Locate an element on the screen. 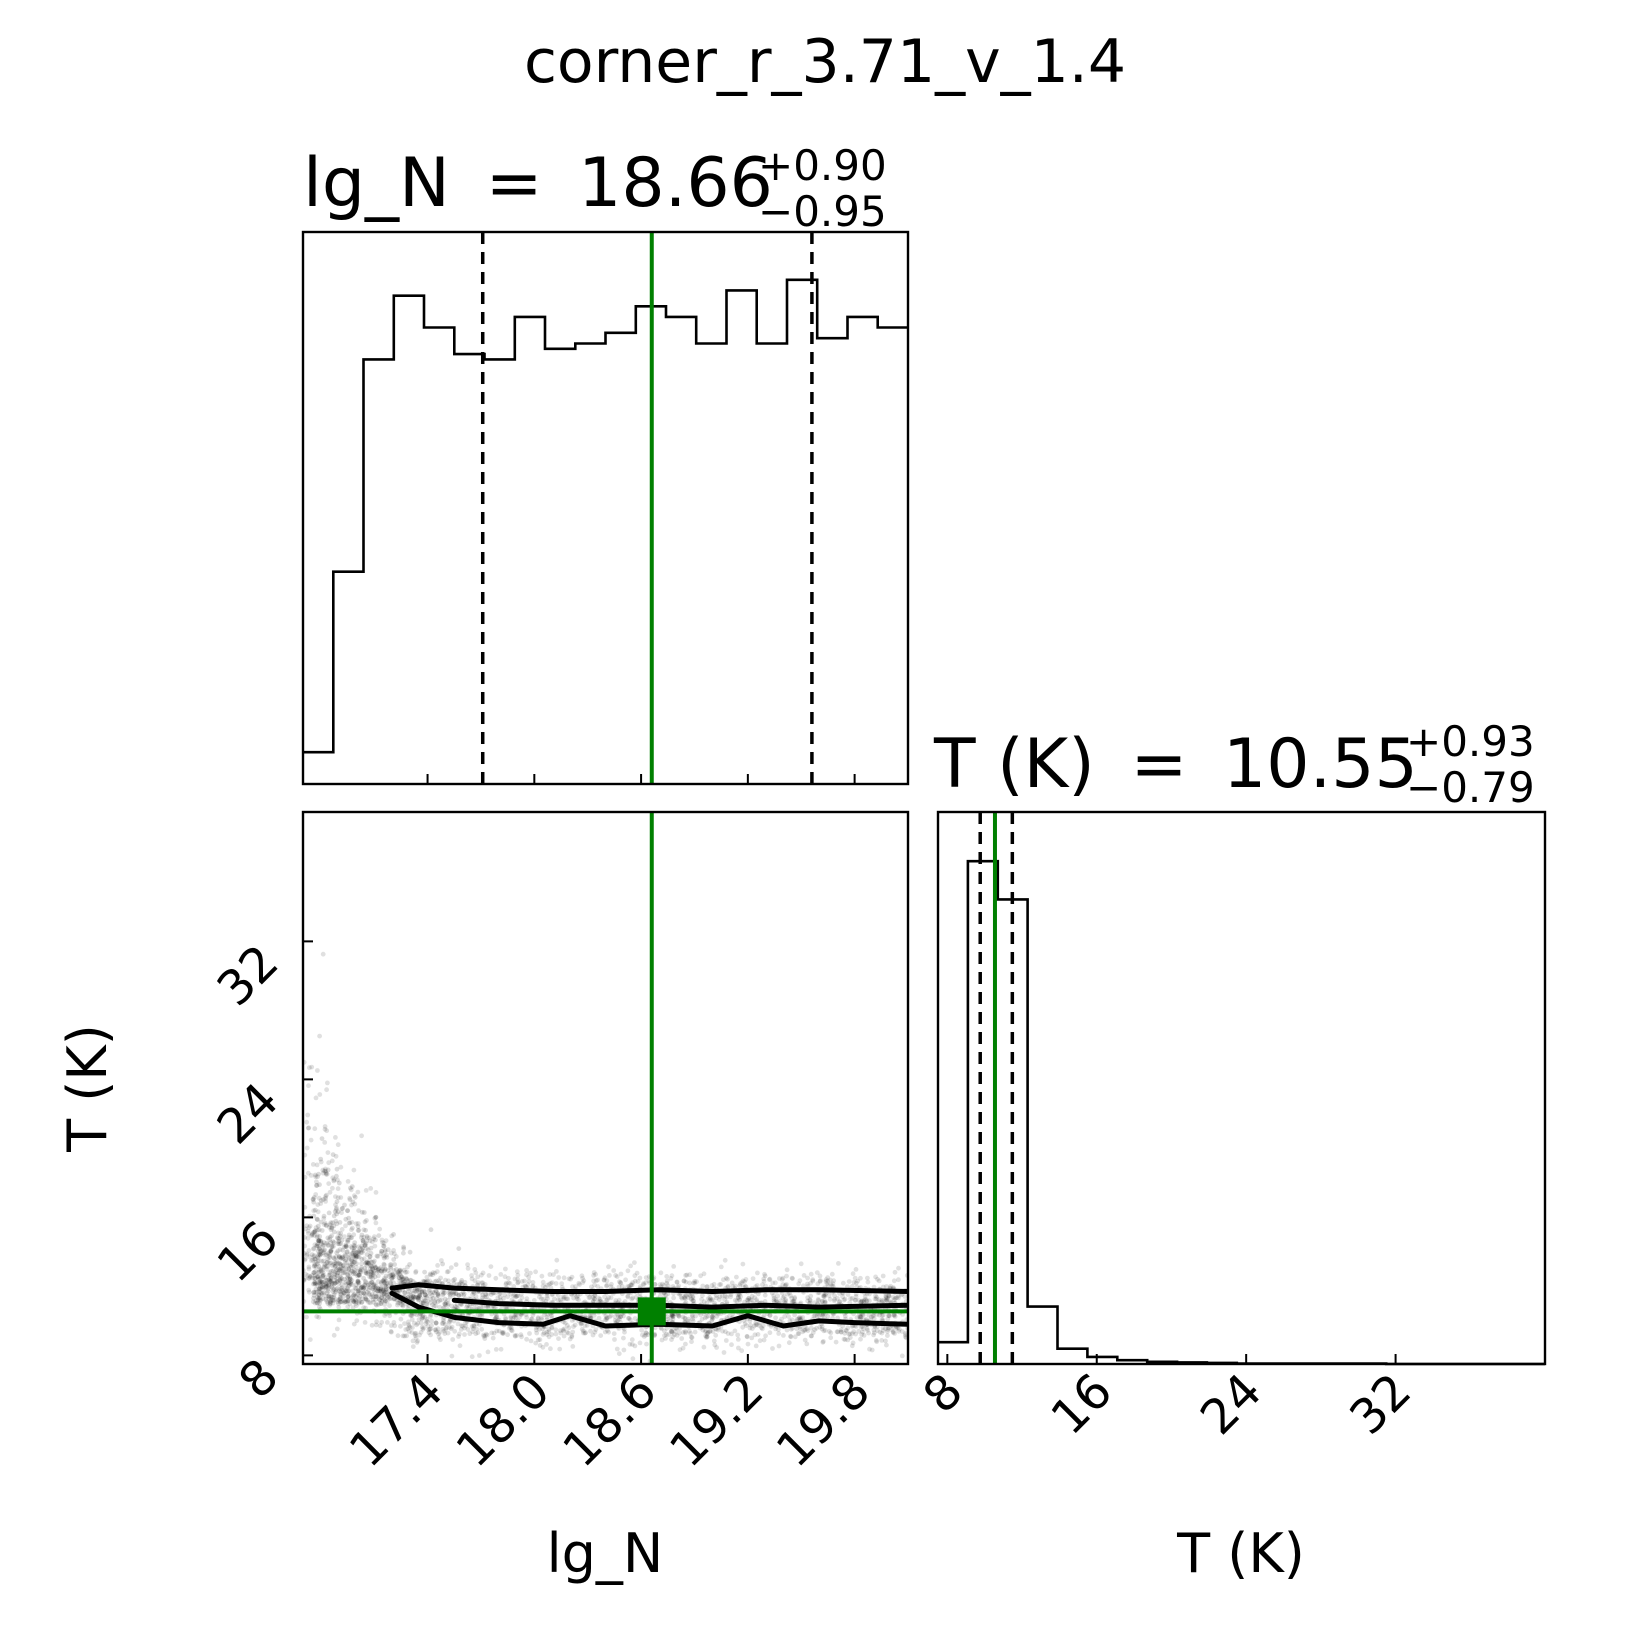  t-title-equals: = is located at coordinates (1158, 764).